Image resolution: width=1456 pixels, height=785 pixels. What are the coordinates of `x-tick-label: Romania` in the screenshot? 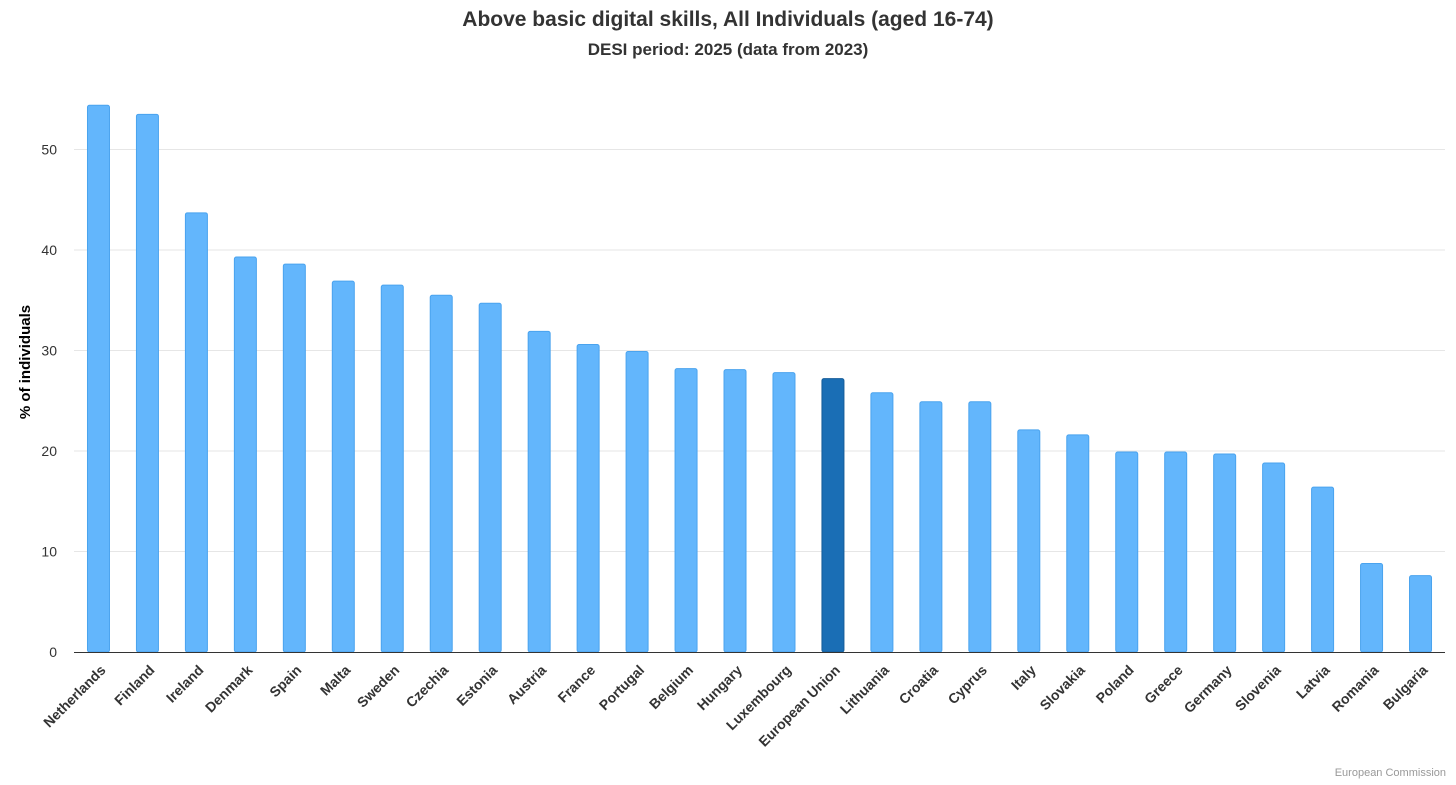 It's located at (1355, 688).